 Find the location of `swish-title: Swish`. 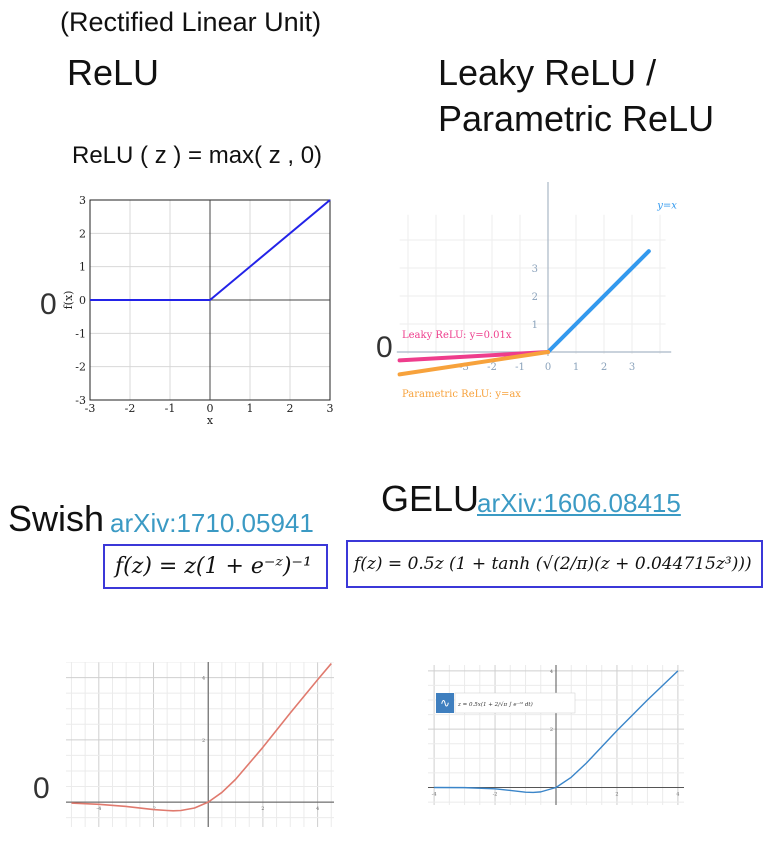

swish-title: Swish is located at coordinates (56, 518).